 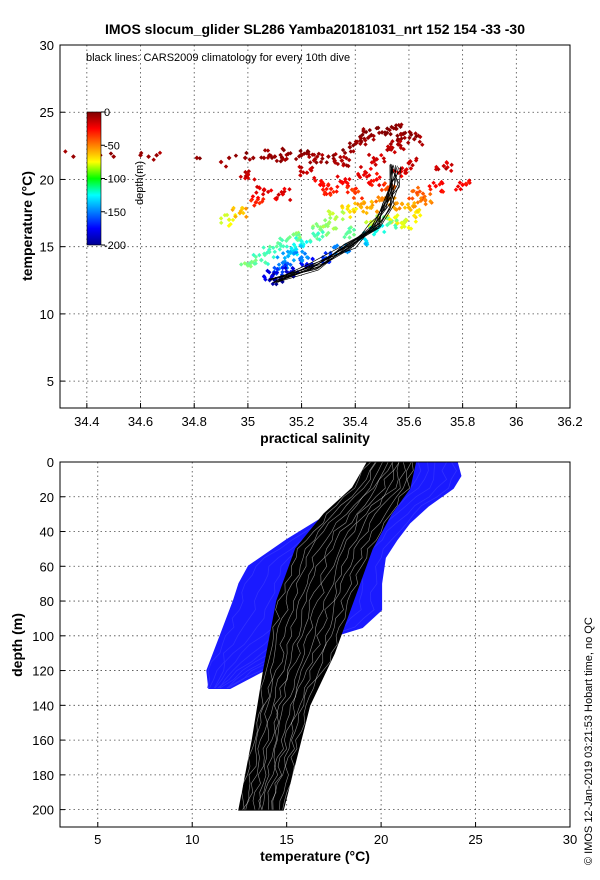 I want to click on ts-x-tick-label: 36.2, so click(x=569, y=421).